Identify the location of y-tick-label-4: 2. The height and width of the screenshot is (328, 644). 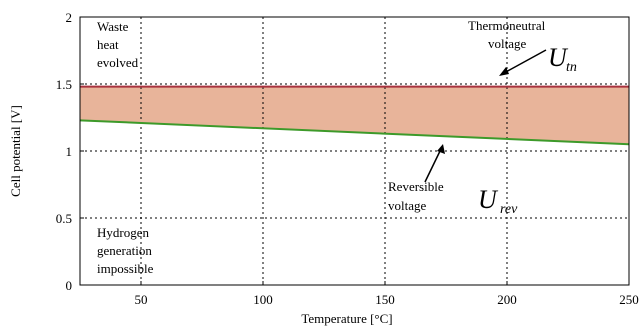
(69, 17).